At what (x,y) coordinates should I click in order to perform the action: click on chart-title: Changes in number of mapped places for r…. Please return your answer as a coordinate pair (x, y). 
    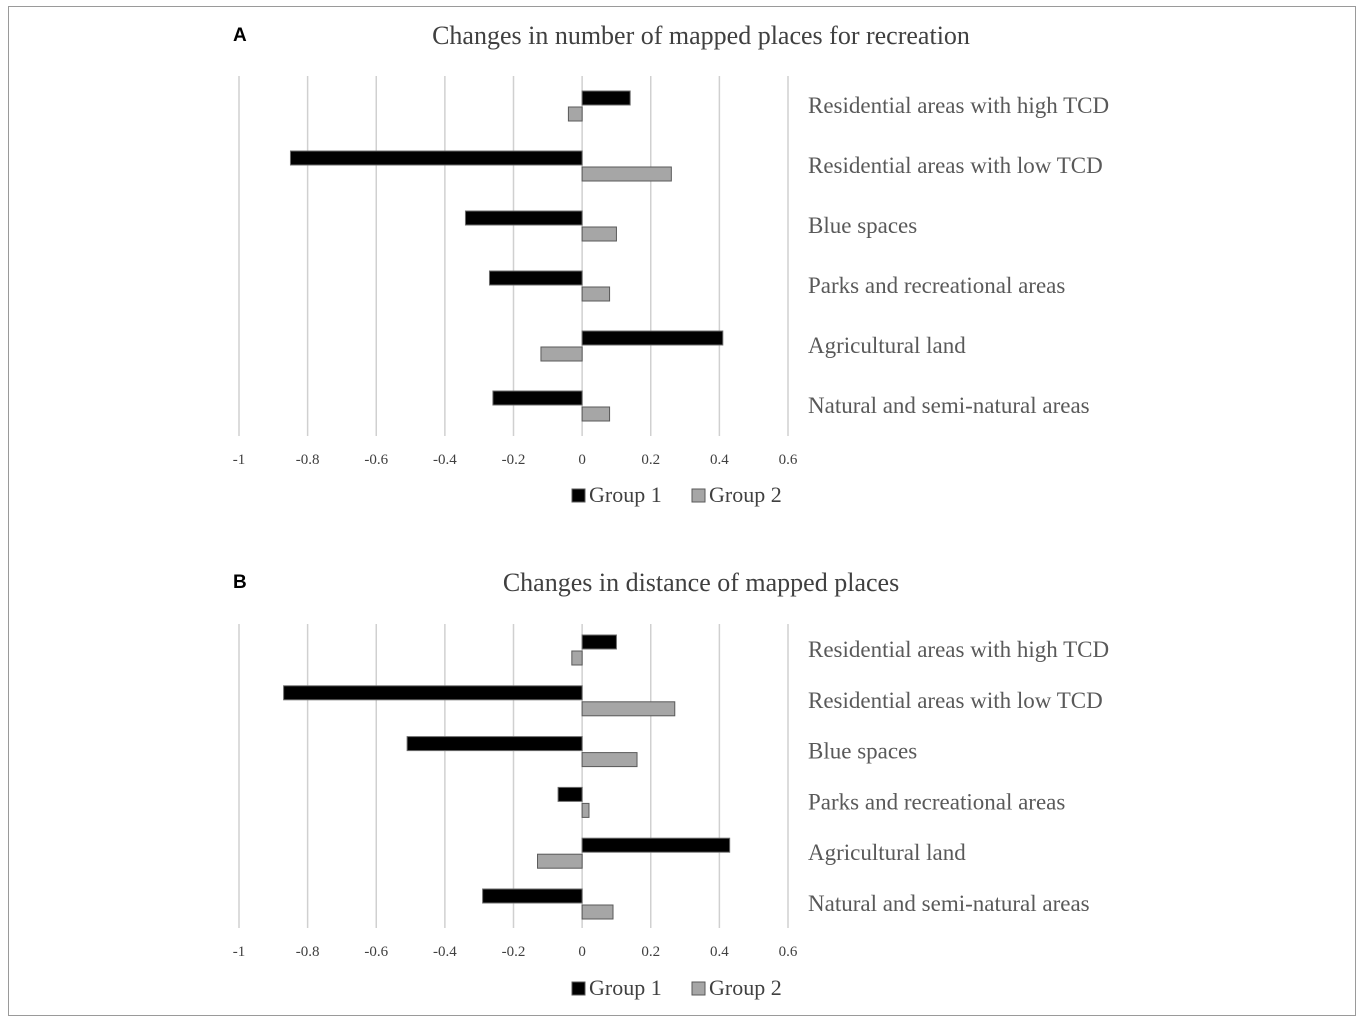
    Looking at the image, I should click on (701, 35).